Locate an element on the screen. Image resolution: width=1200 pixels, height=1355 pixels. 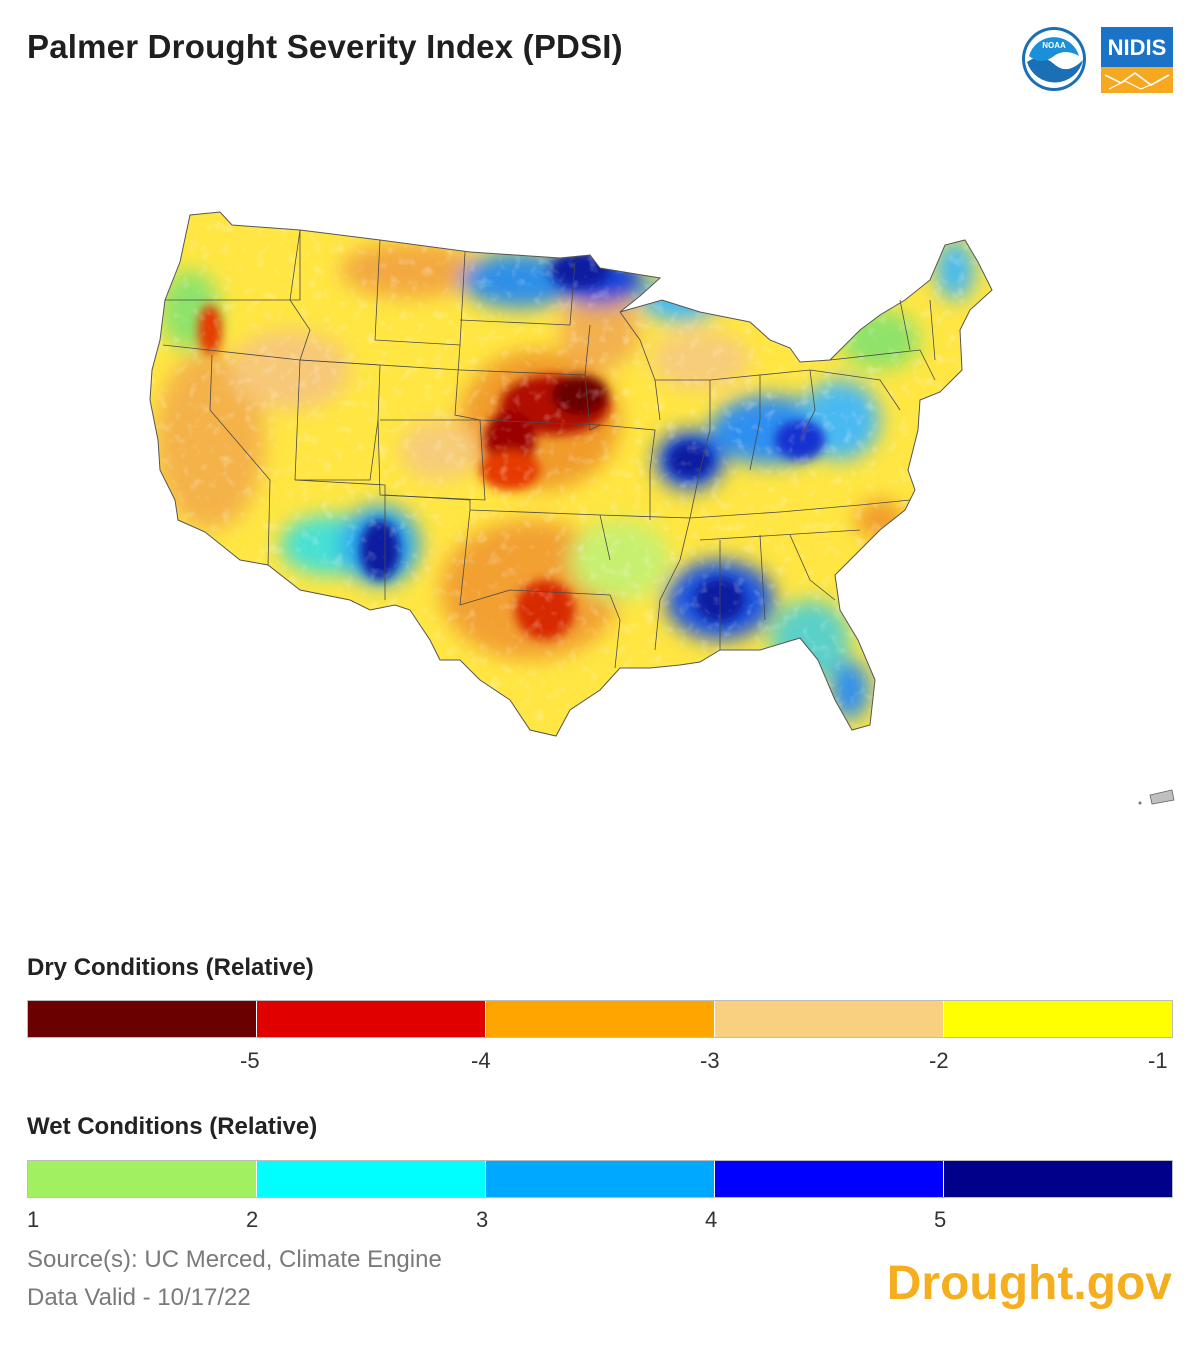
page-title: Palmer Drought Severity Index (PDSI) is located at coordinates (325, 46).